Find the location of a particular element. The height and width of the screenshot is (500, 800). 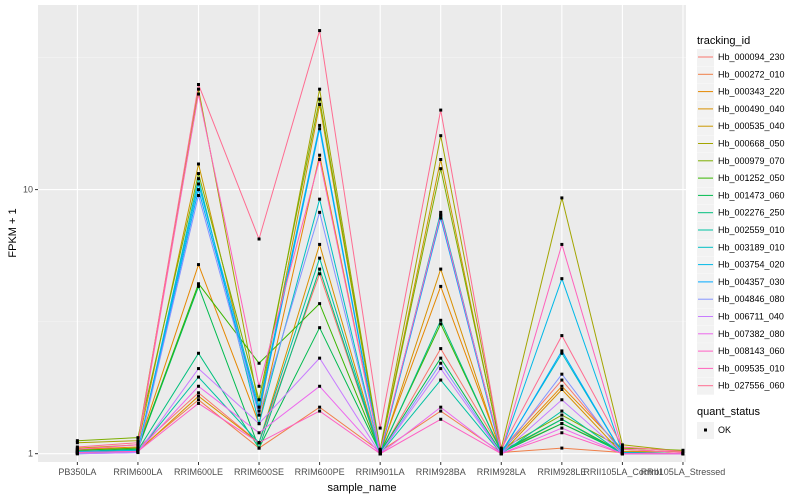

legend-label: Hb_000535_040 is located at coordinates (751, 126).